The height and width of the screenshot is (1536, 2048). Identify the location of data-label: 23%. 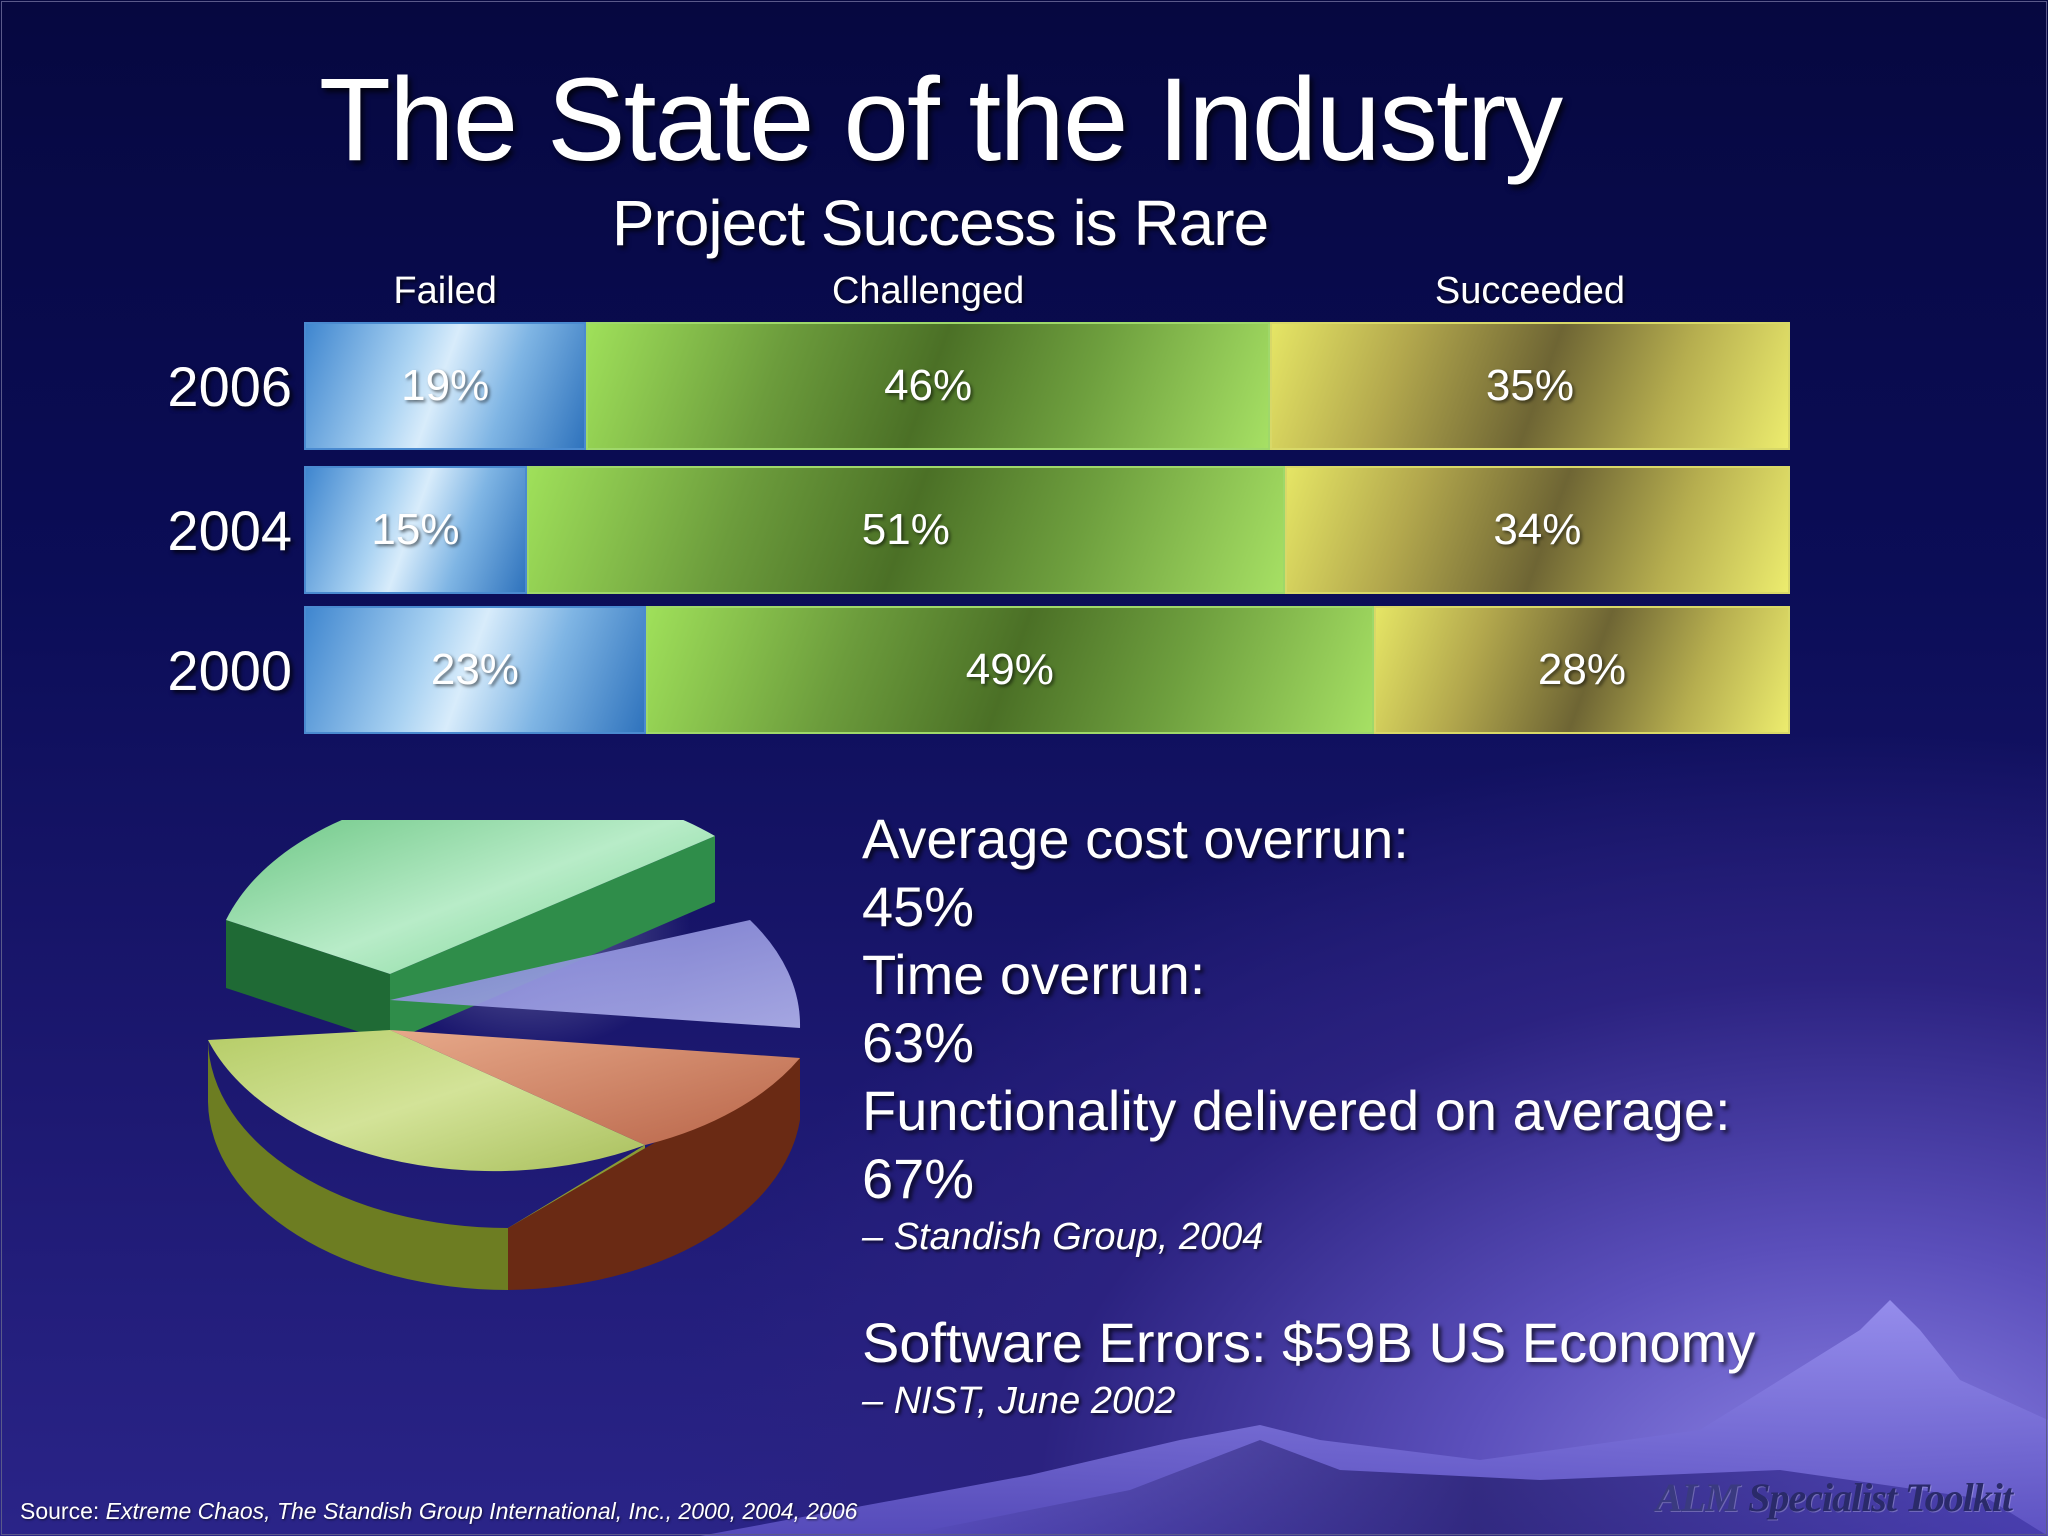
(474, 669).